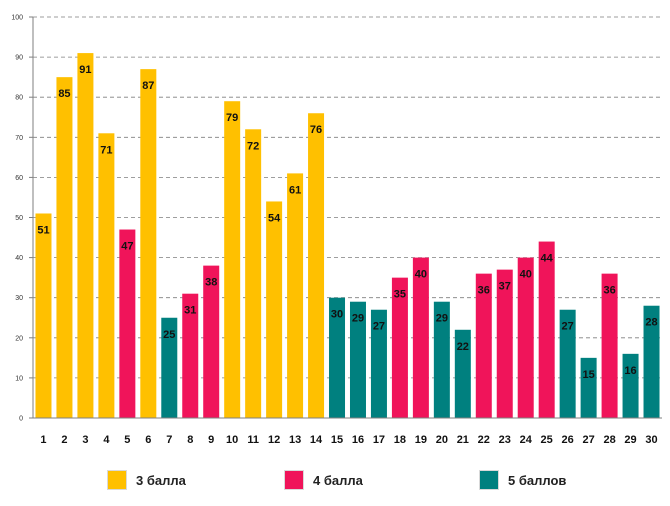 This screenshot has width=670, height=506. Describe the element at coordinates (442, 440) in the screenshot. I see `x-tick-label-20: 20` at that location.